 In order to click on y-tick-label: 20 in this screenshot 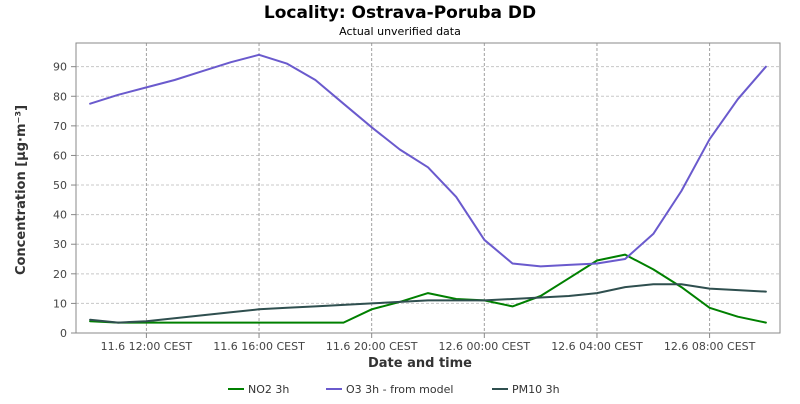, I will do `click(60, 274)`.